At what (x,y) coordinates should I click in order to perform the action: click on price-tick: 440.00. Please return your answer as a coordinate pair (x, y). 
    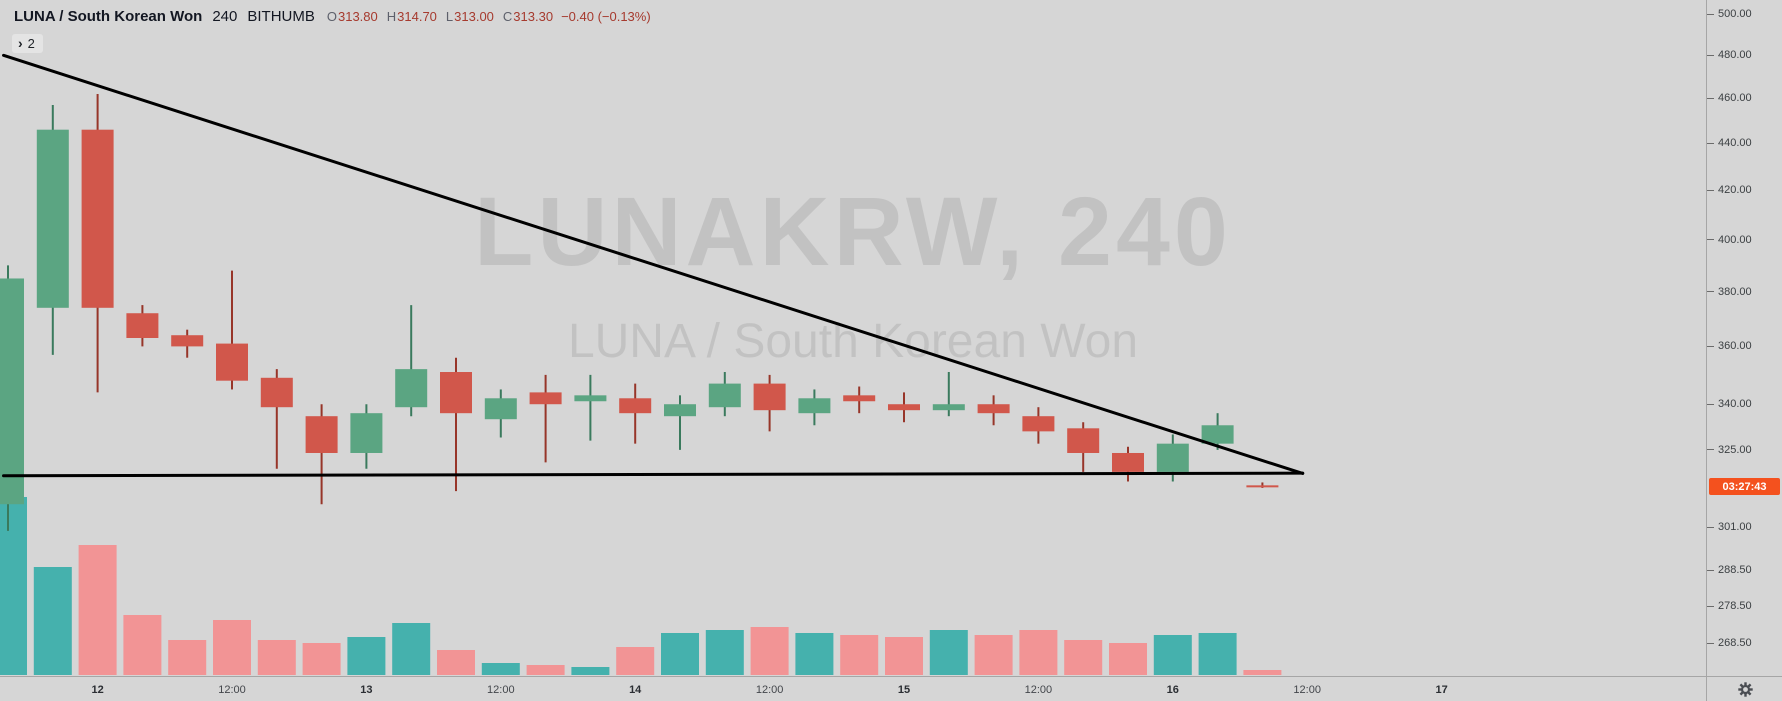
    Looking at the image, I should click on (1729, 143).